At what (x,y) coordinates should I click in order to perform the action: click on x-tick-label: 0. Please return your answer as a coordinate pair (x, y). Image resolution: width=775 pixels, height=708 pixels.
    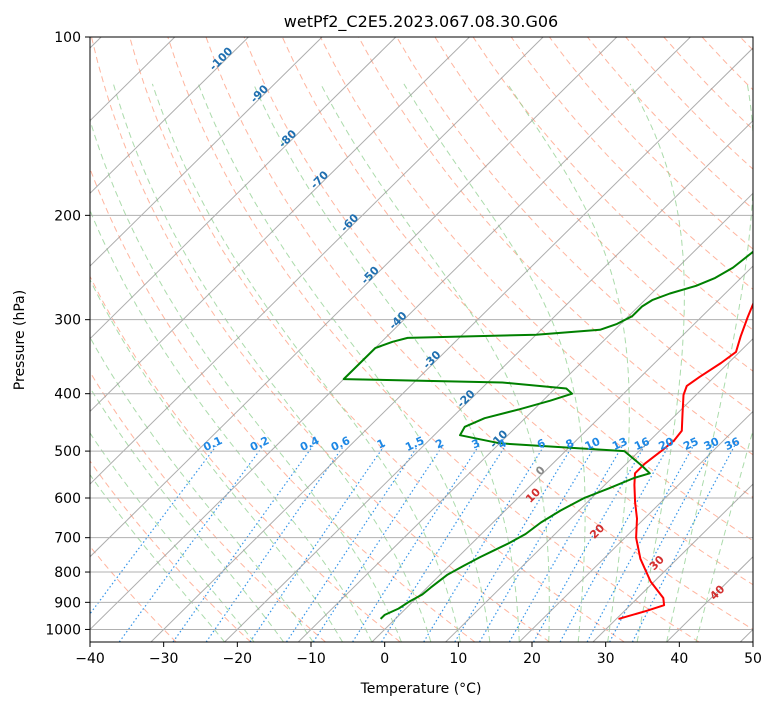
    Looking at the image, I should click on (384, 659).